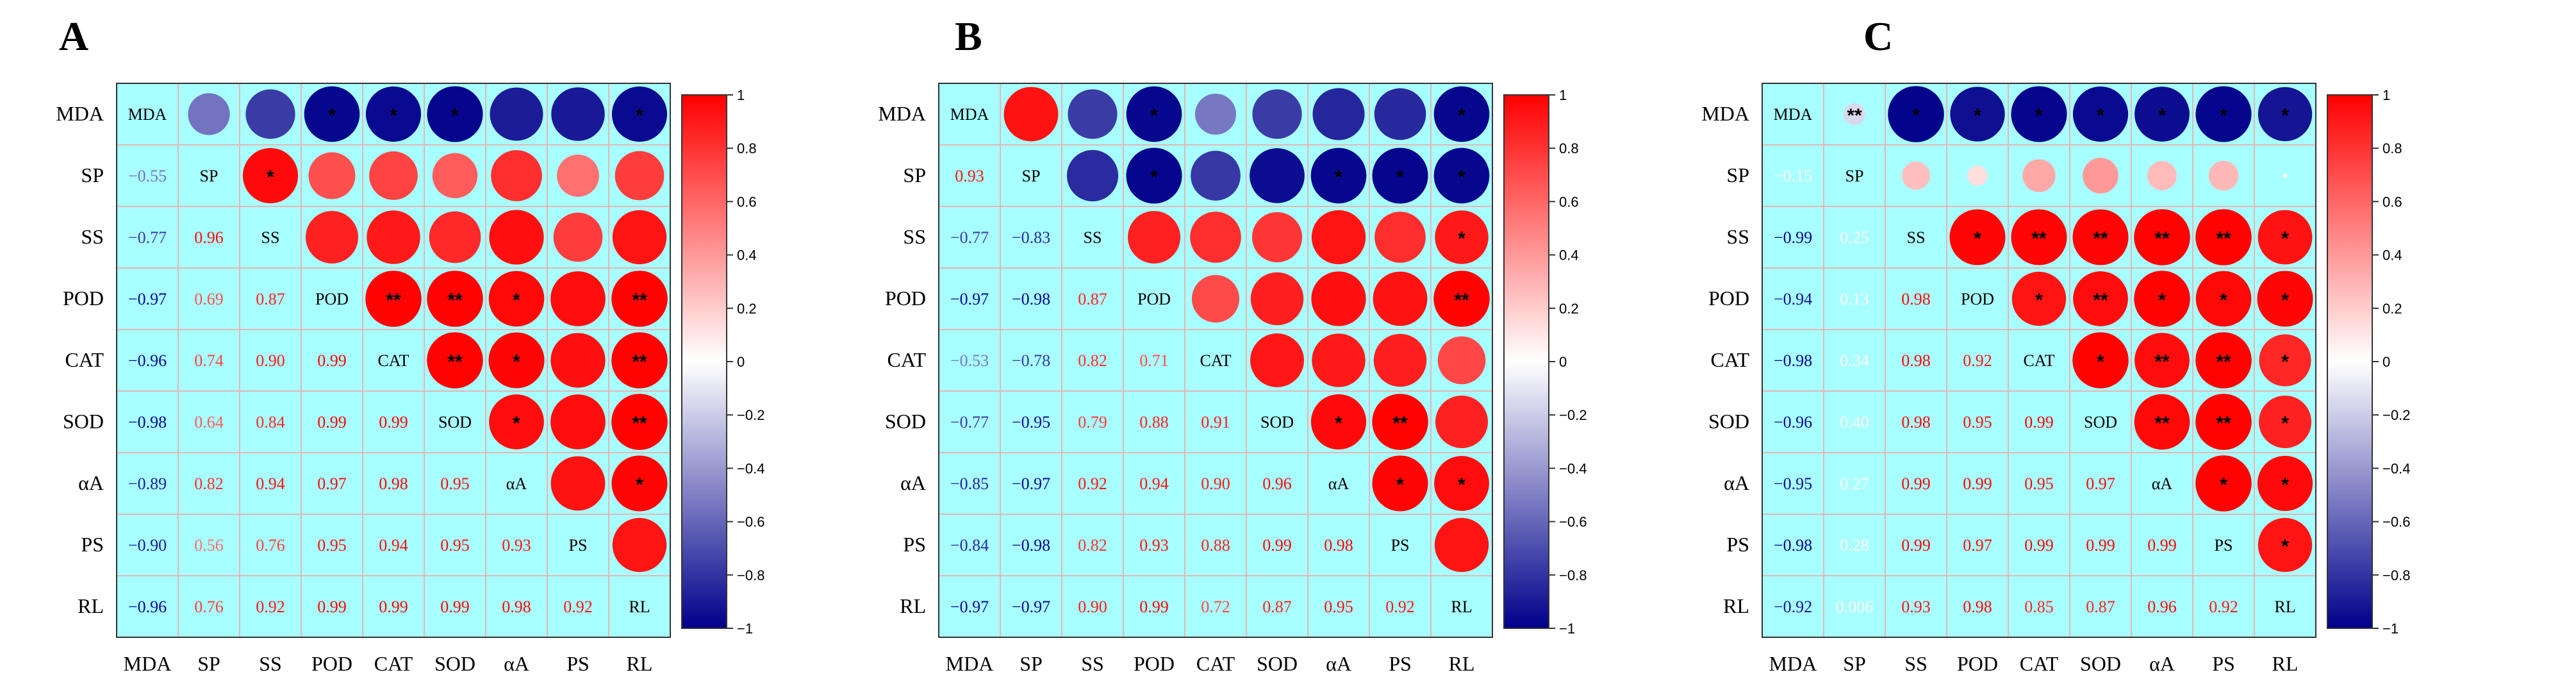  What do you see at coordinates (1154, 422) in the screenshot?
I see `correlation-value: 0.88` at bounding box center [1154, 422].